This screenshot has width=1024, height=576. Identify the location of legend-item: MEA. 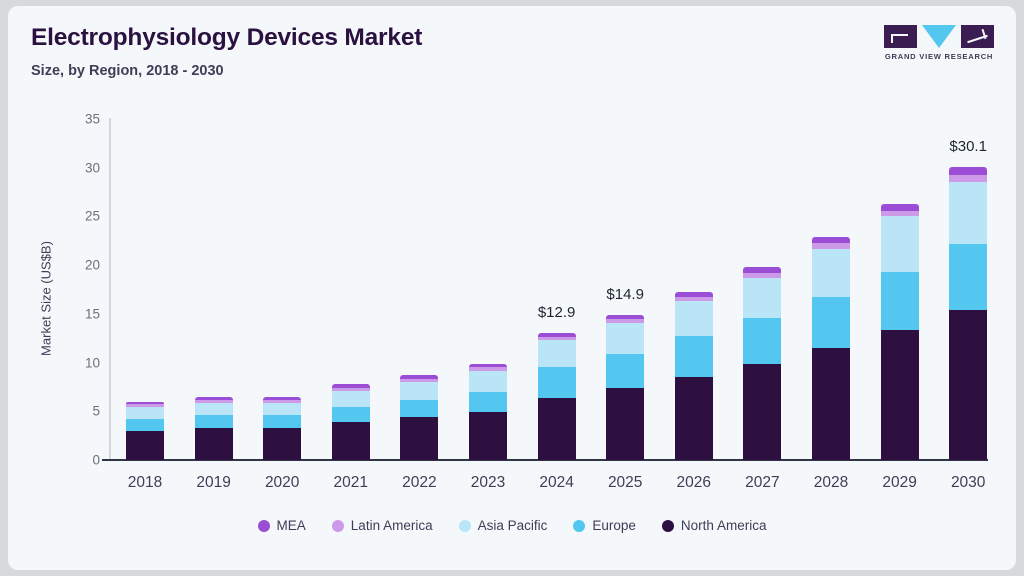
(281, 525).